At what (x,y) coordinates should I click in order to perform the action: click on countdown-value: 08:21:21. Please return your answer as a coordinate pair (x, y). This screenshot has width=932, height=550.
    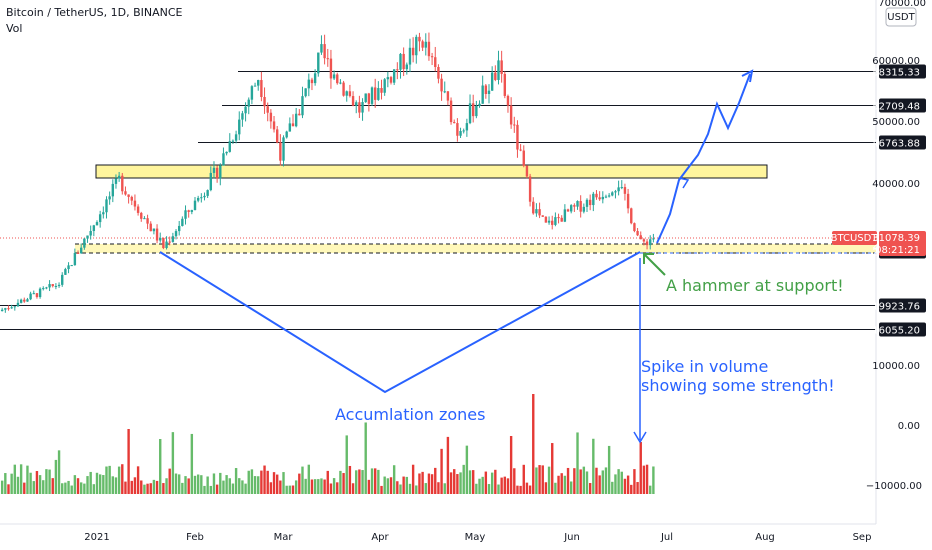
    Looking at the image, I should click on (897, 250).